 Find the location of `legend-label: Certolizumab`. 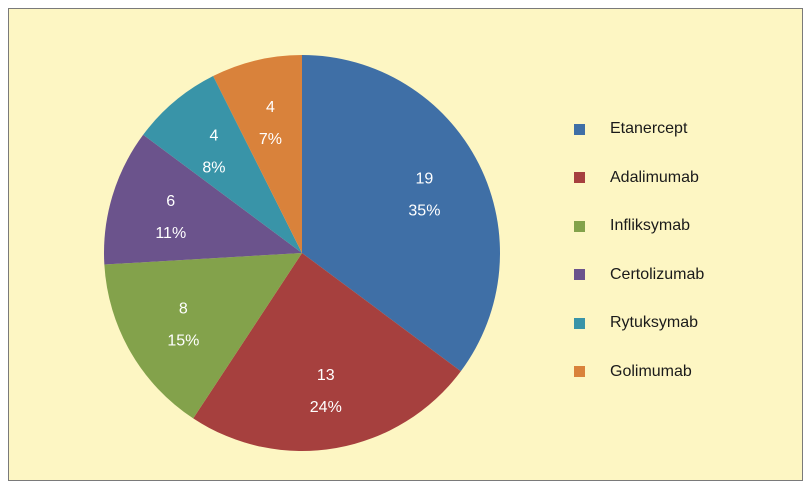

legend-label: Certolizumab is located at coordinates (657, 274).